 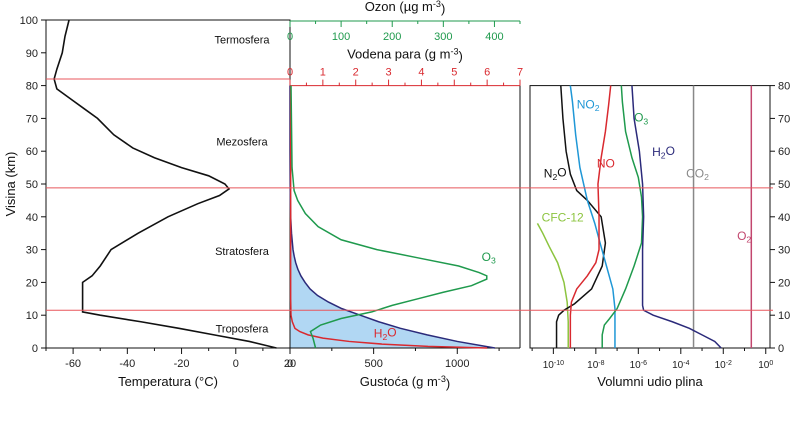 I want to click on altitude-tick-label: 100, so click(x=29, y=21).